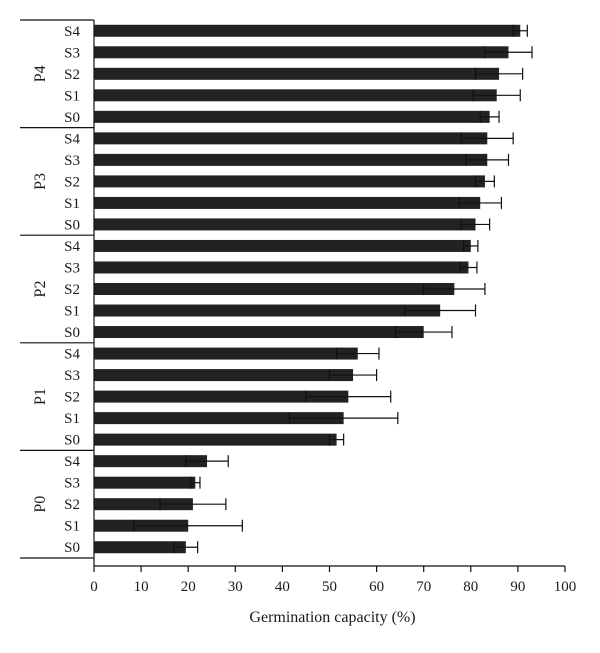 This screenshot has height=653, width=600. What do you see at coordinates (282, 245) in the screenshot?
I see `bar-p2-s4` at bounding box center [282, 245].